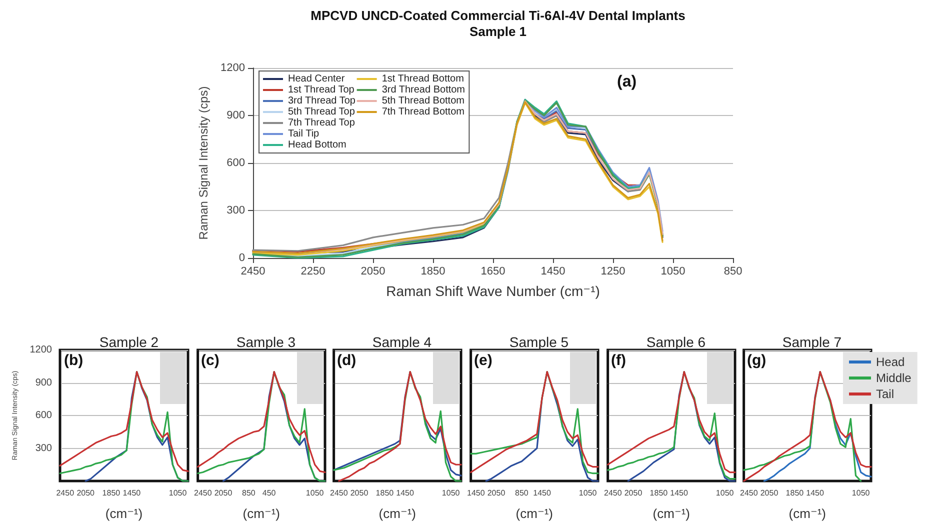 The width and height of the screenshot is (925, 525). What do you see at coordinates (676, 342) in the screenshot?
I see `chart-title: Sample 6` at bounding box center [676, 342].